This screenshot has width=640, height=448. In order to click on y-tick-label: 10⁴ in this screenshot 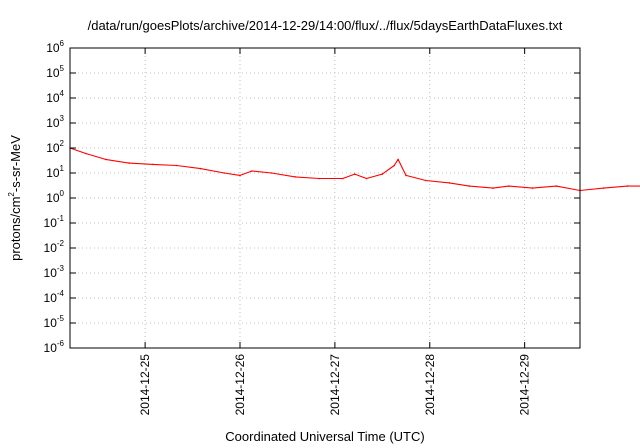, I will do `click(55, 97)`.